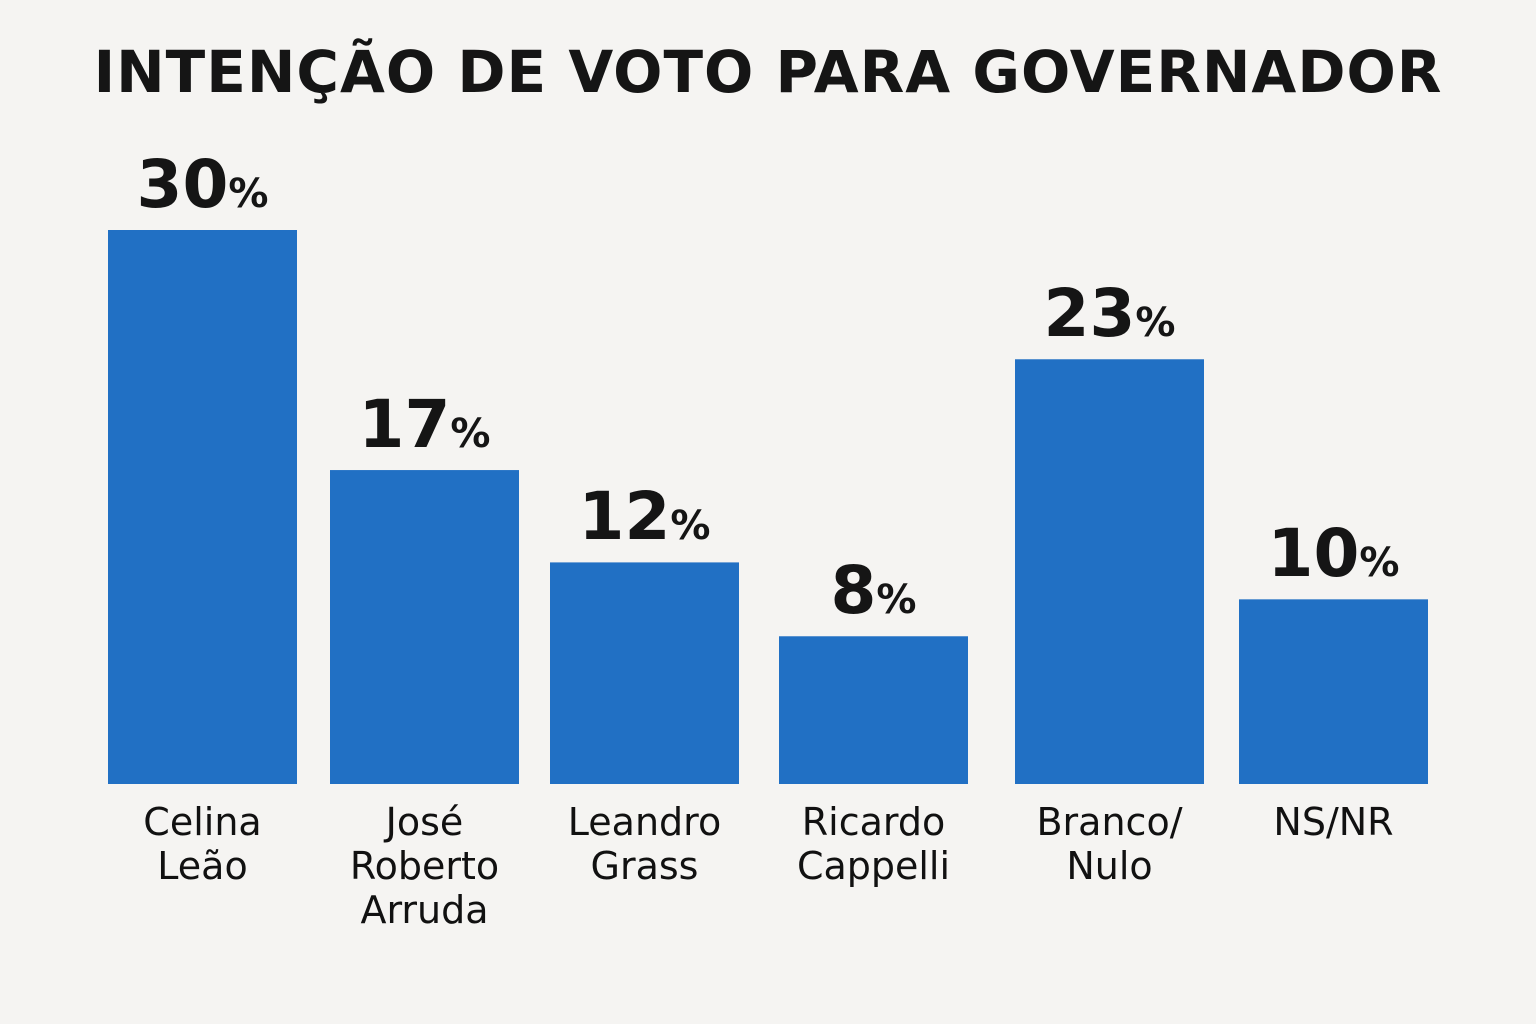 Image resolution: width=1536 pixels, height=1024 pixels. I want to click on data-label: 12%, so click(645, 516).